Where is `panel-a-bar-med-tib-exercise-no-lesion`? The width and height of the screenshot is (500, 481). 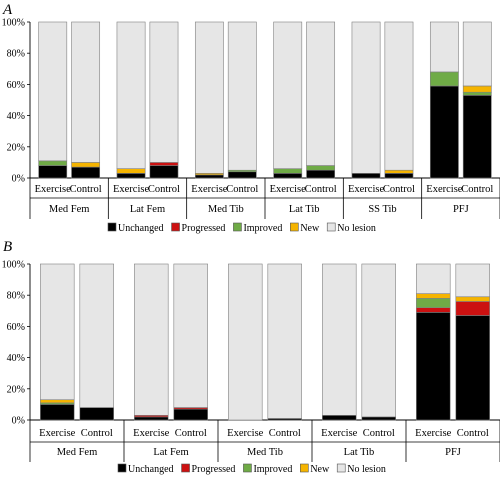 panel-a-bar-med-tib-exercise-no-lesion is located at coordinates (209, 97).